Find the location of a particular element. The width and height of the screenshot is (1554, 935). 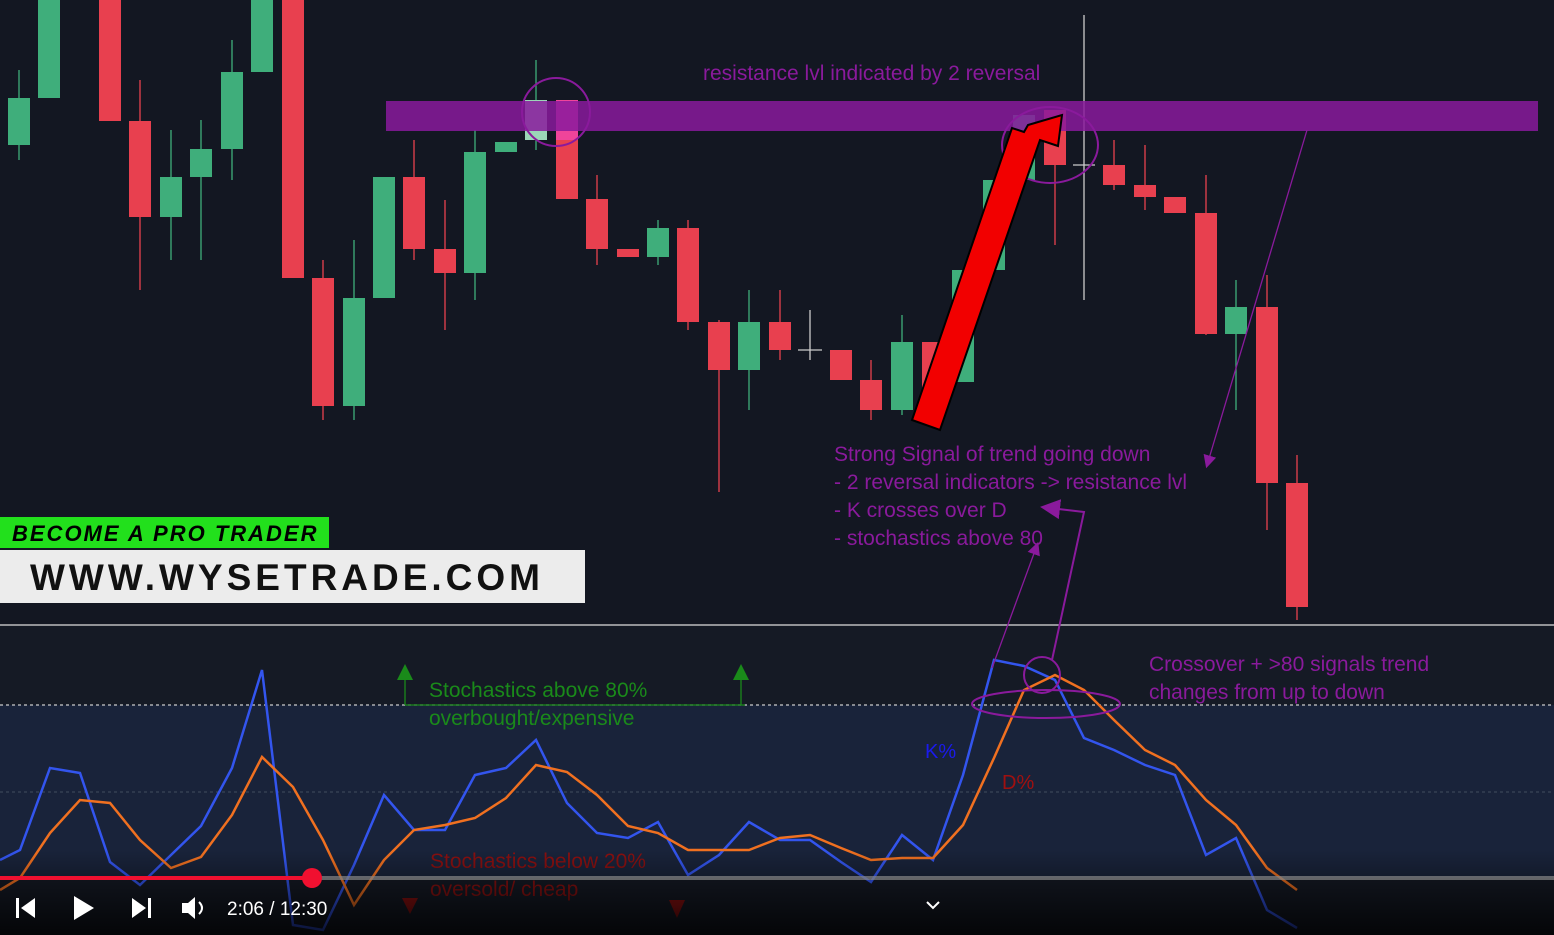

annotation: Strong Signal of trend going down is located at coordinates (992, 454).